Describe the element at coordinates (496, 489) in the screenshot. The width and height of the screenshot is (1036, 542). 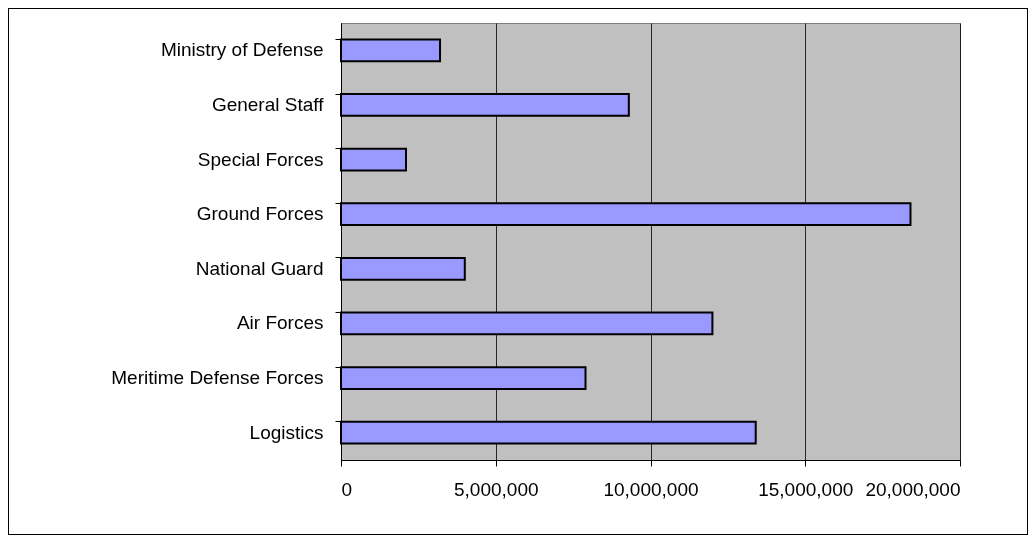
I see `x-tick-label: 5,000,000` at that location.